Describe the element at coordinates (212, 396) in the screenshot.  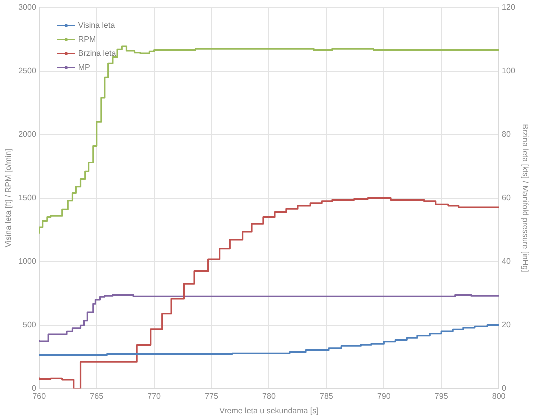
I see `x-tick-label: 775` at that location.